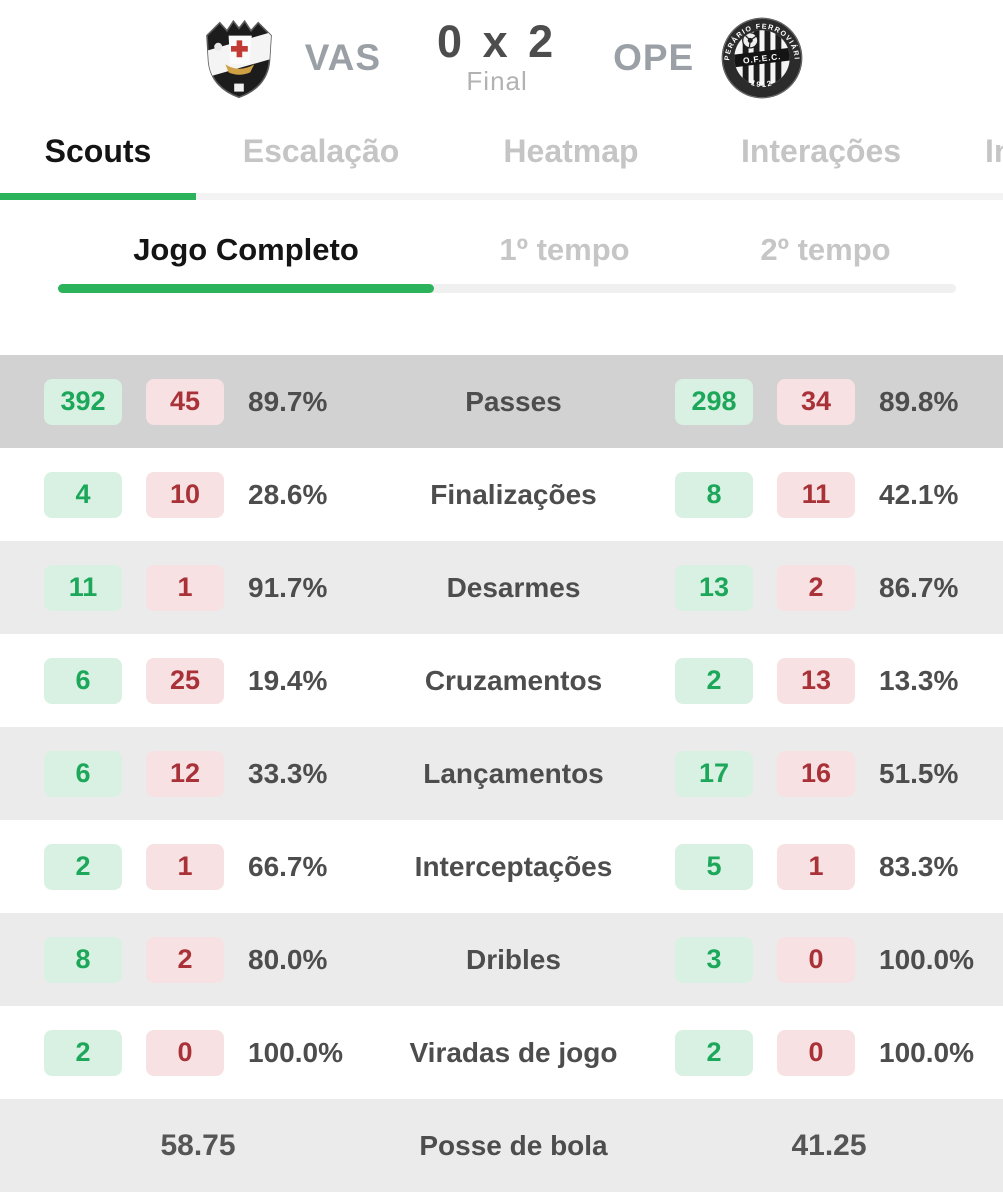 This screenshot has height=1200, width=1003. I want to click on home-pct: 66.7%, so click(288, 866).